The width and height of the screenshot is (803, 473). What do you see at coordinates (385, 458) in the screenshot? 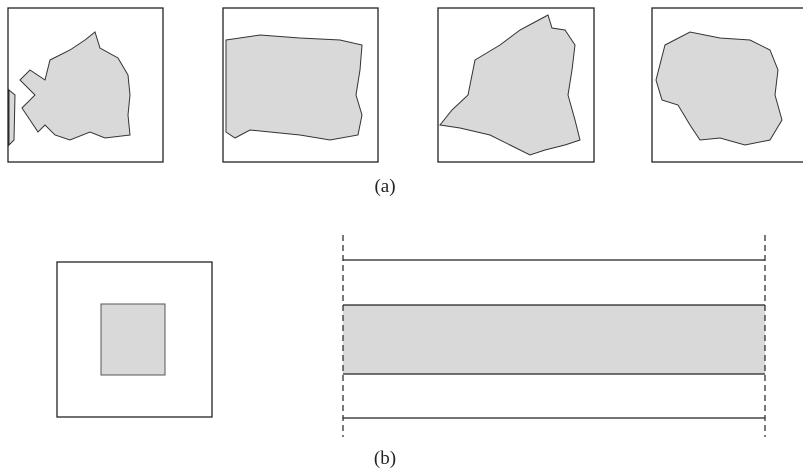
I see `caption-b: (b)` at bounding box center [385, 458].